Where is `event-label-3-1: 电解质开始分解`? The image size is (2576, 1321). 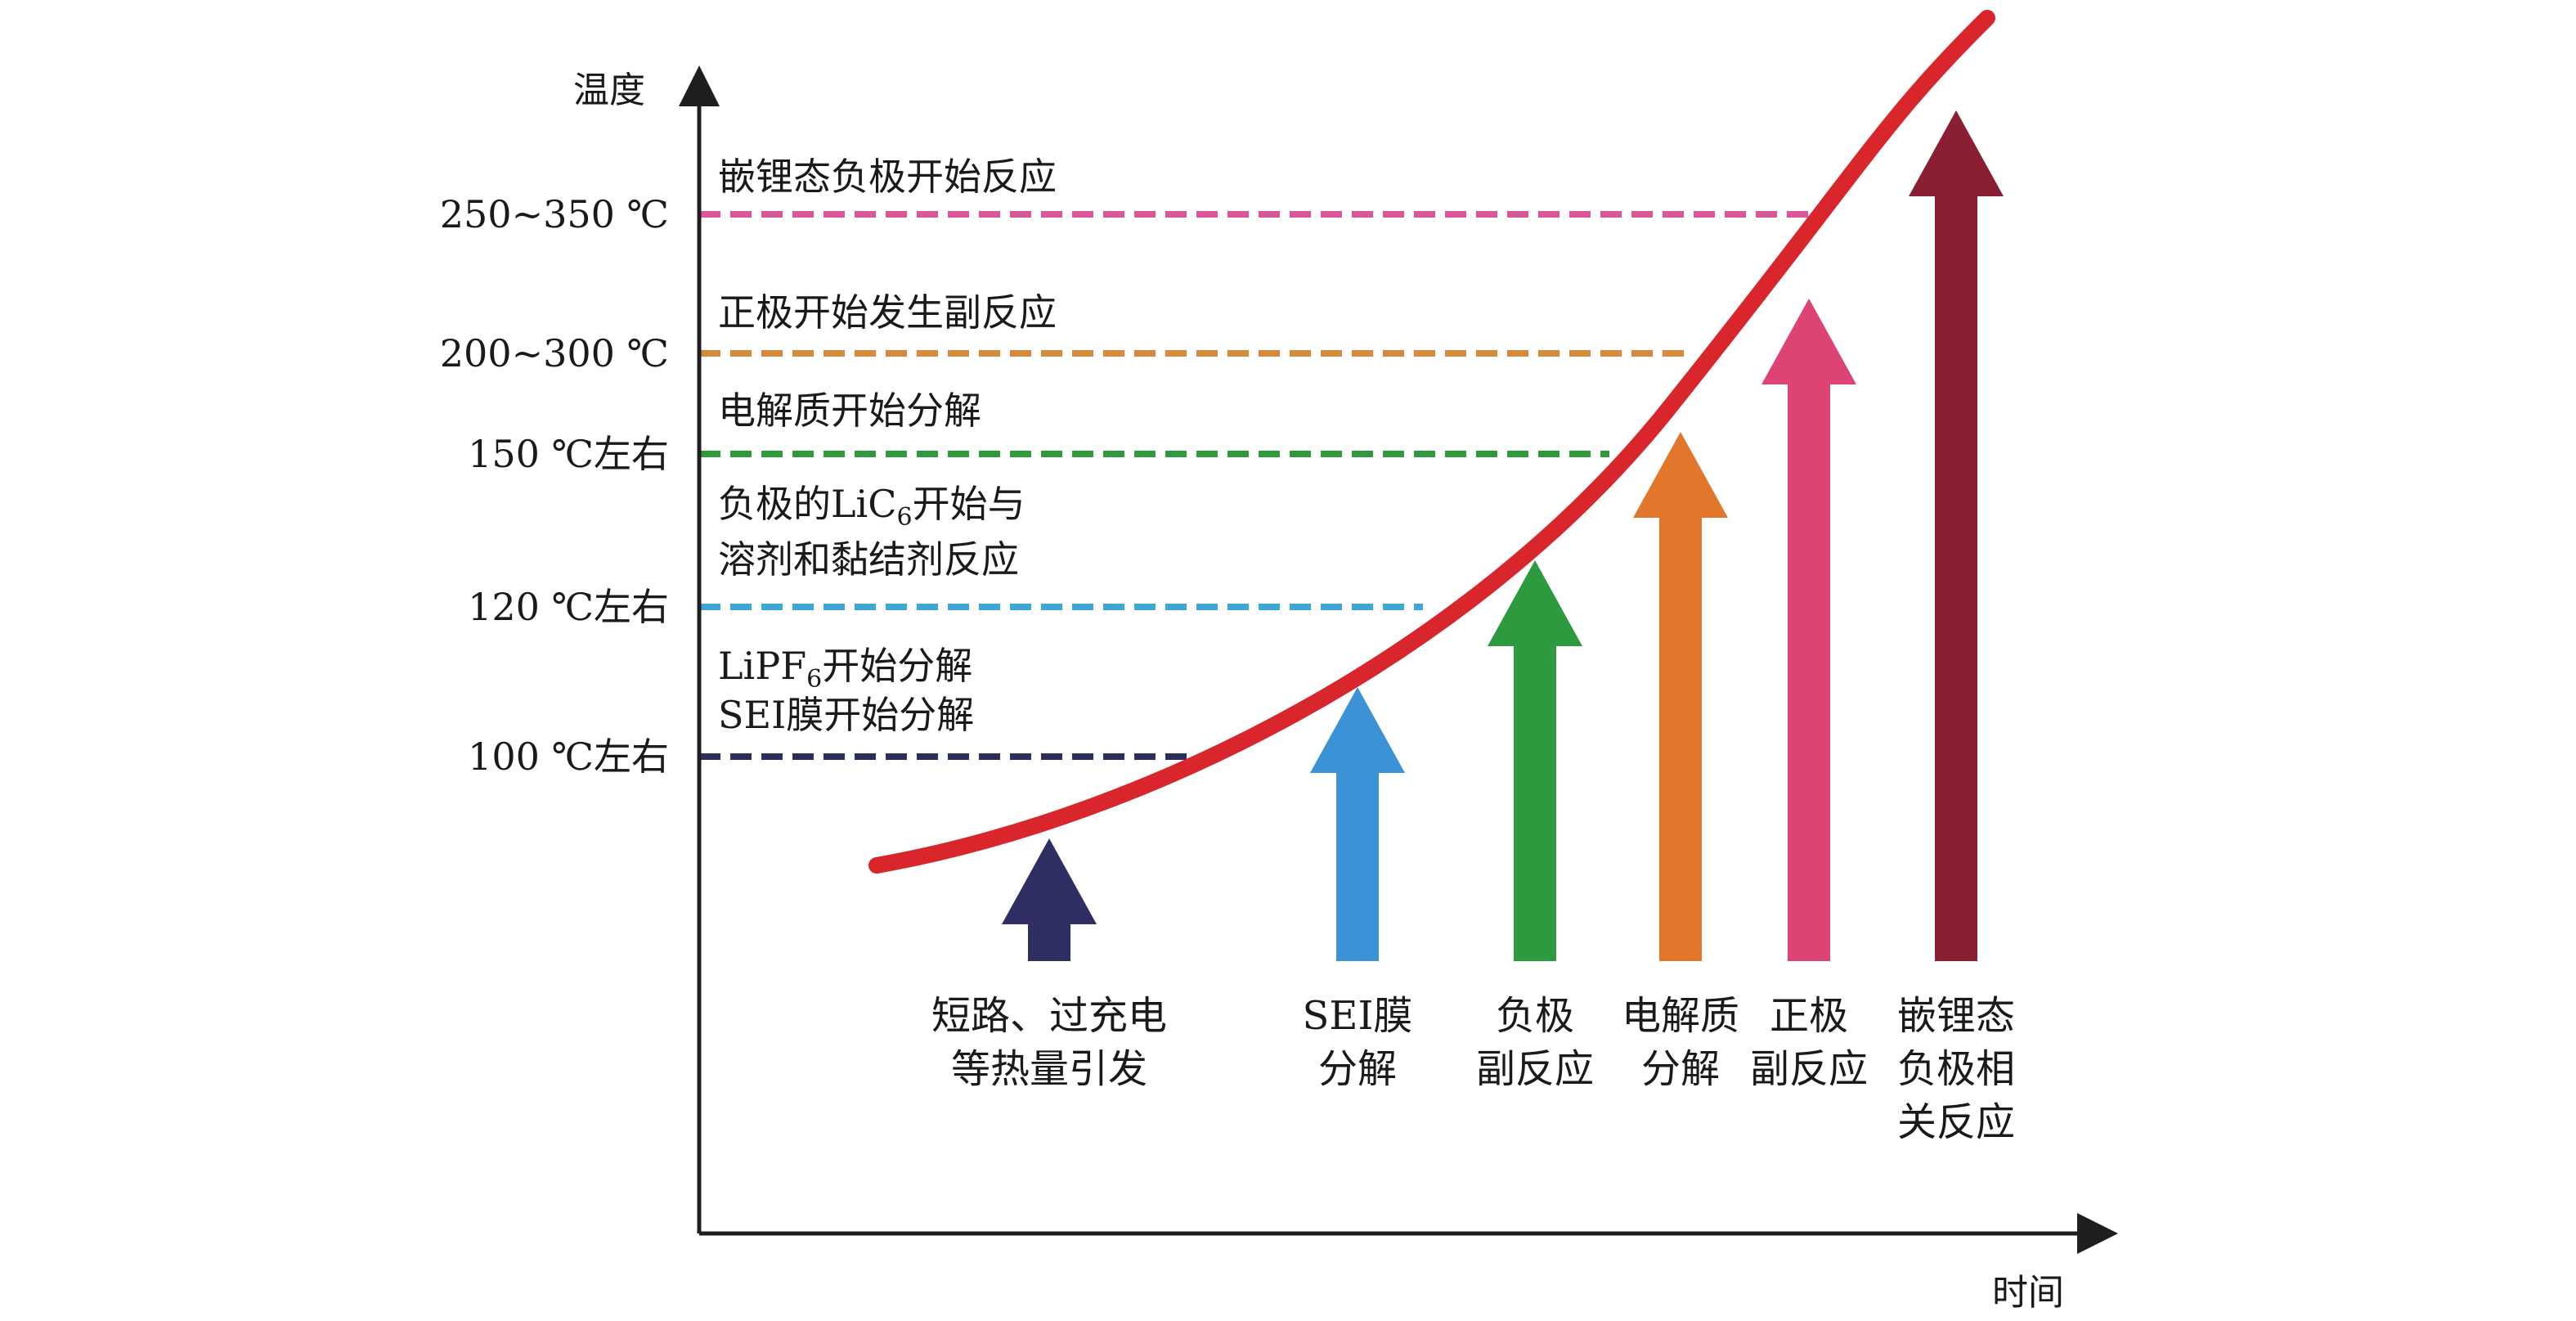 event-label-3-1: 电解质开始分解 is located at coordinates (850, 411).